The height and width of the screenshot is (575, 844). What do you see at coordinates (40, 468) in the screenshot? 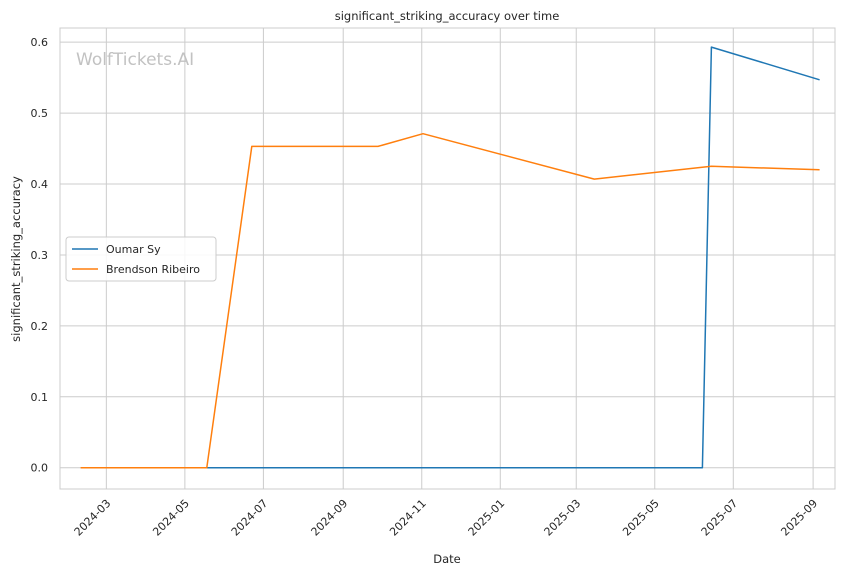
I see `y-tick-label: 0.0` at bounding box center [40, 468].